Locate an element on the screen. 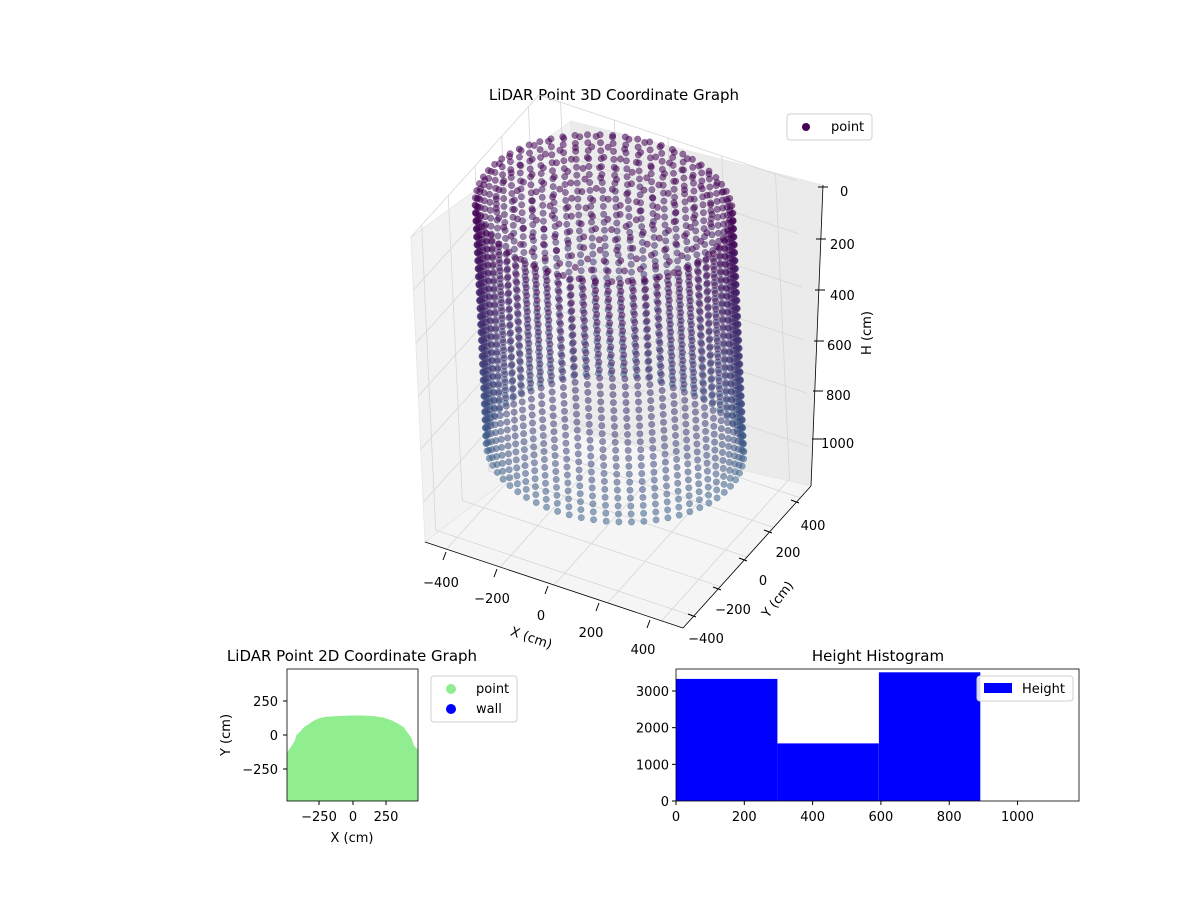  x-axis-line is located at coordinates (554, 585).